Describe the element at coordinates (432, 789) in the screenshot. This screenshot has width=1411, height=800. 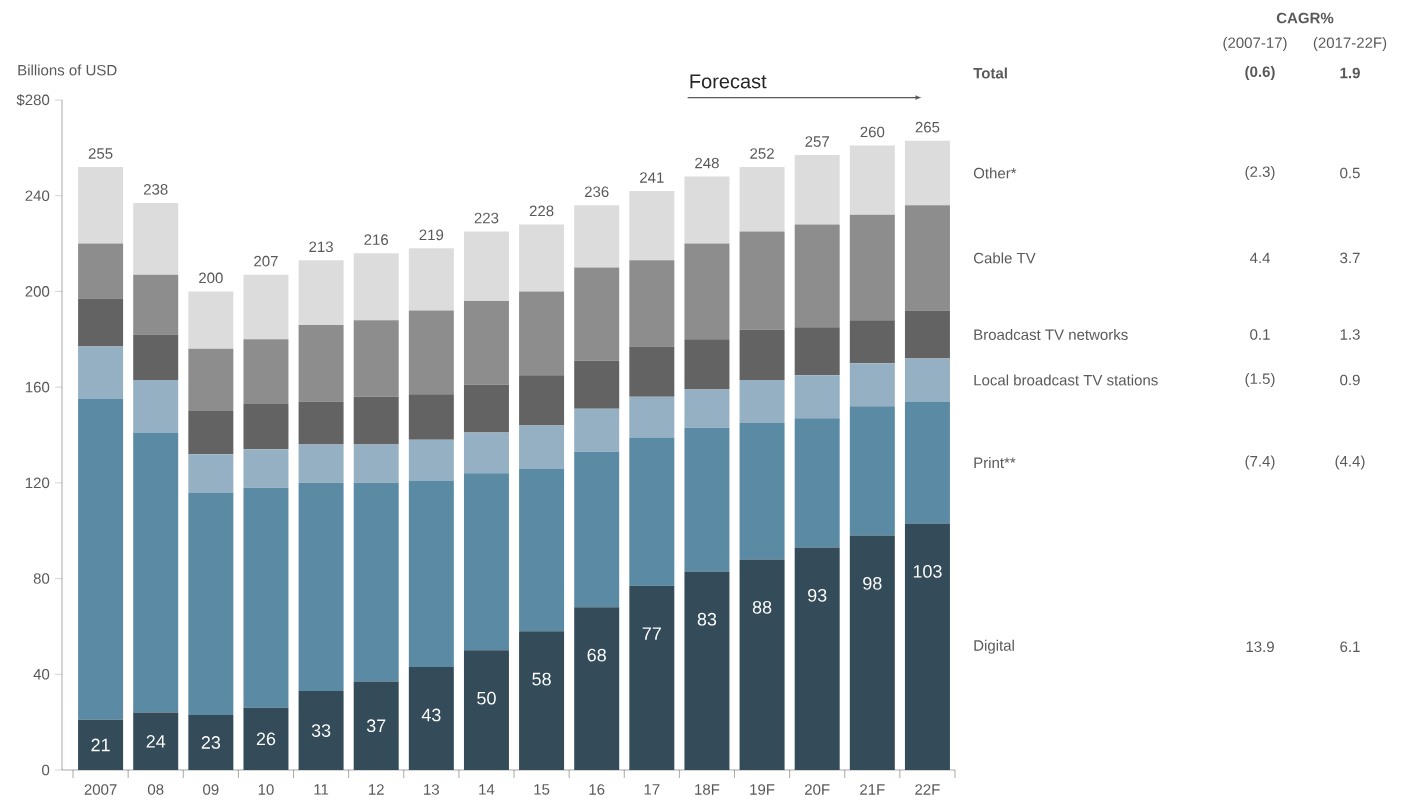
I see `x-tick-label: 13` at that location.